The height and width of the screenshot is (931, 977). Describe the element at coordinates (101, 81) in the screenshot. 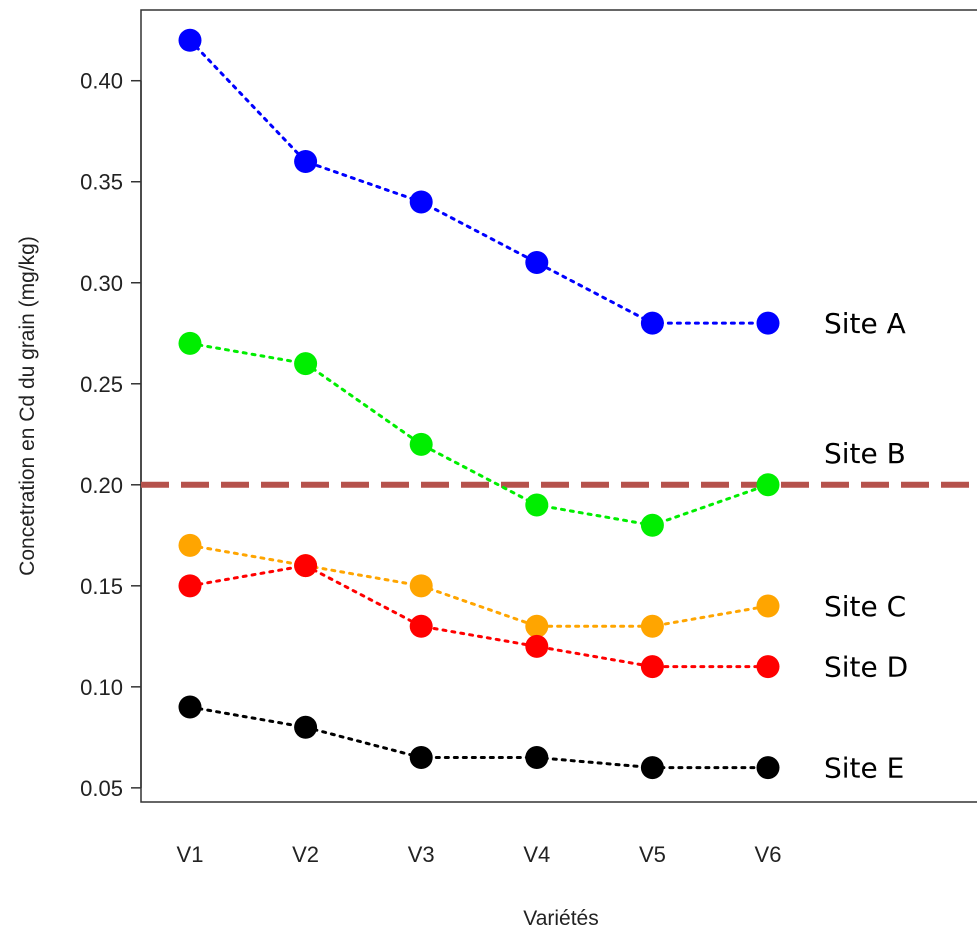

I see `y-tick-label: 0.40` at that location.